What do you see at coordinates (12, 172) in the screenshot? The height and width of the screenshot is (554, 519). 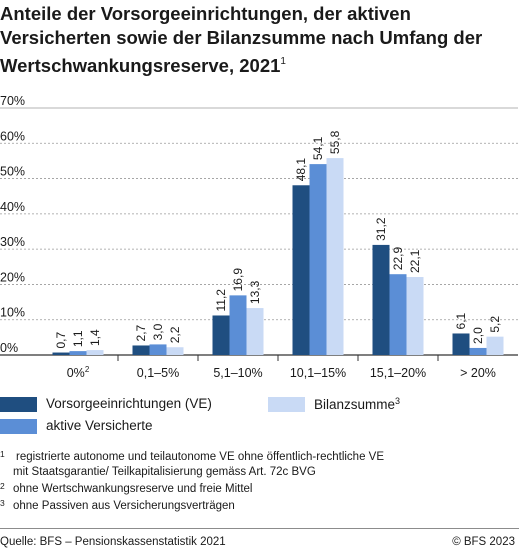 I see `y-tick-label: 50%` at bounding box center [12, 172].